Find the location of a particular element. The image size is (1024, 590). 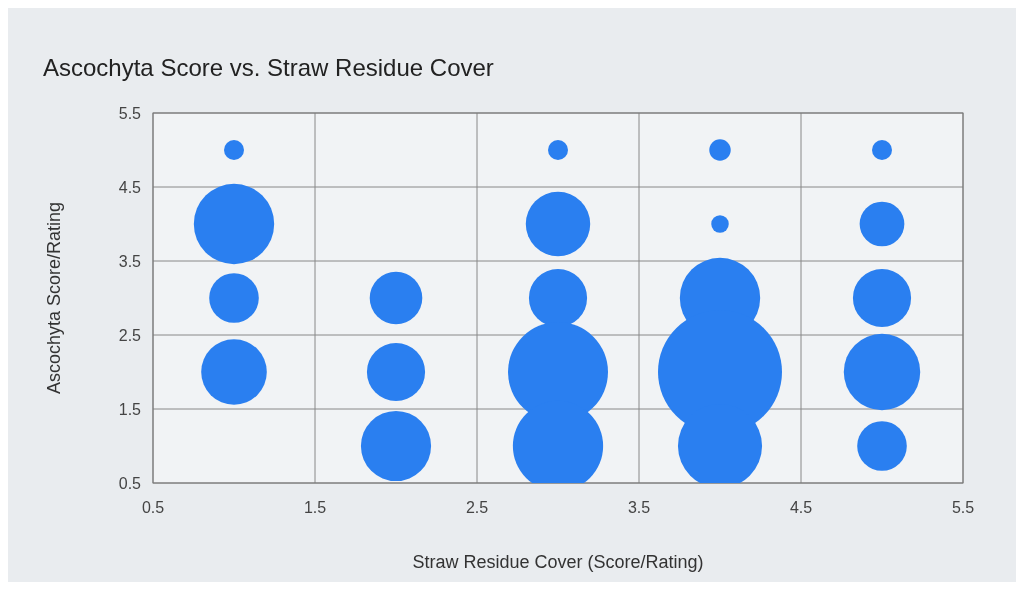

x-tick-label: 2.5 is located at coordinates (477, 507).